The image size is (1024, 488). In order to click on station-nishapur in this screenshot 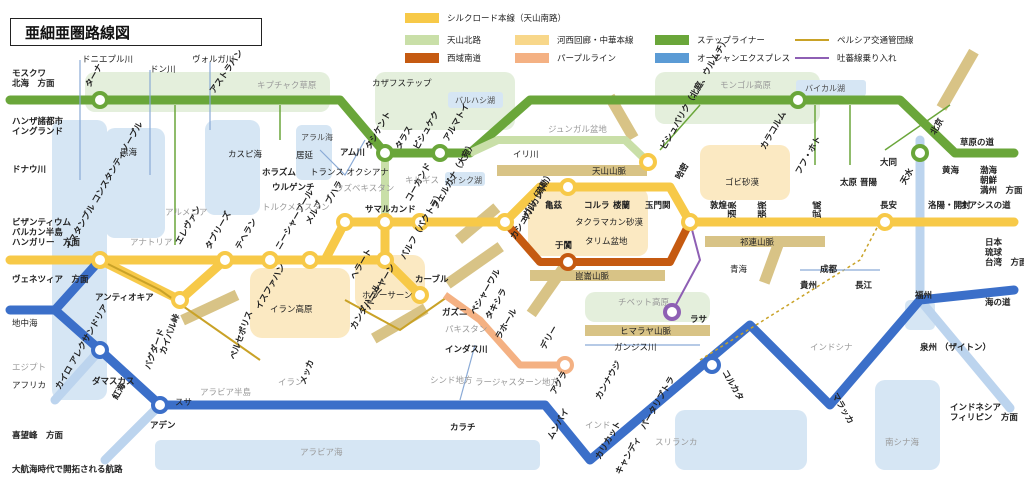, I will do `click(310, 260)`.